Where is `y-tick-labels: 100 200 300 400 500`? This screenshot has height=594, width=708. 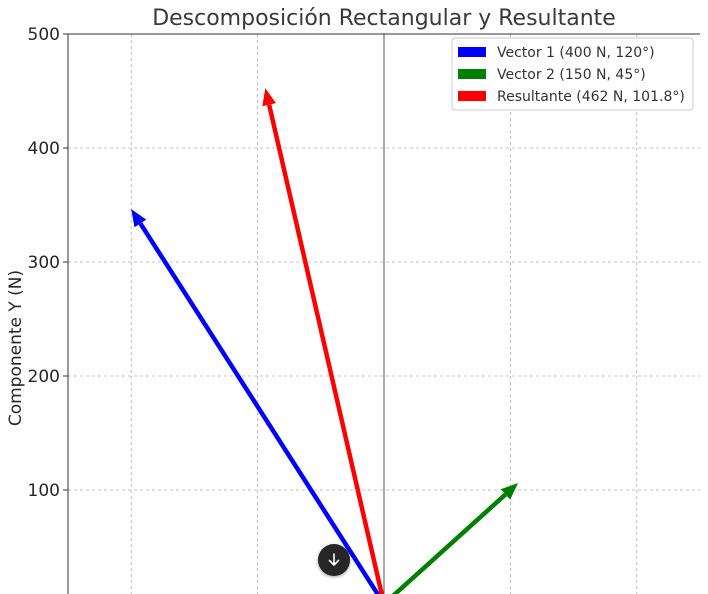 y-tick-labels: 100 200 300 400 500 is located at coordinates (48, 263).